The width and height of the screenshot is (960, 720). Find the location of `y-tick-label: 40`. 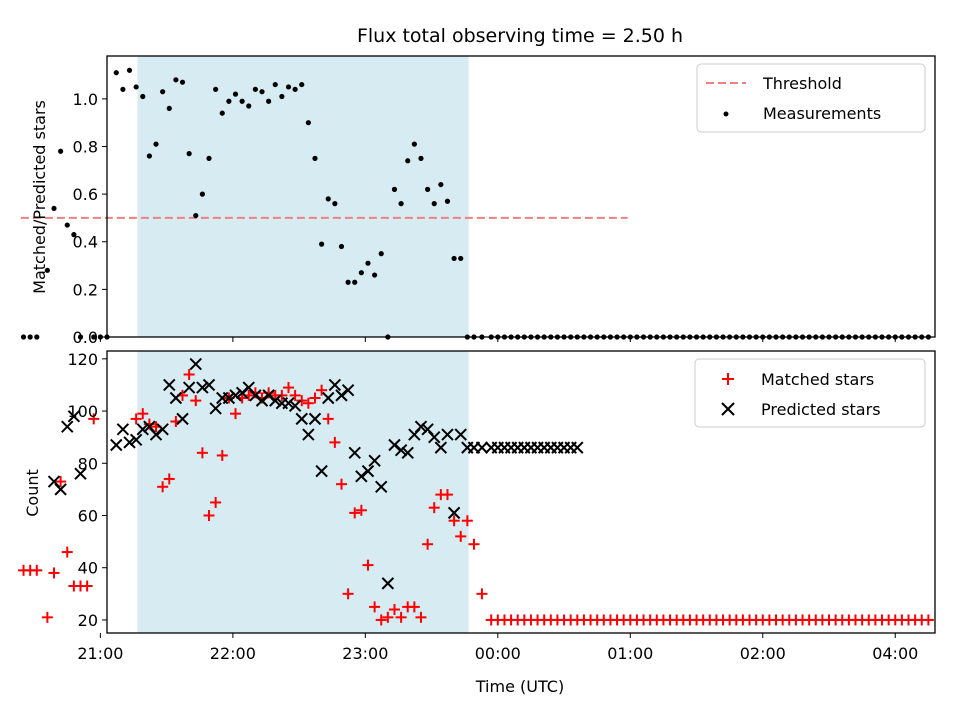

y-tick-label: 40 is located at coordinates (88, 568).